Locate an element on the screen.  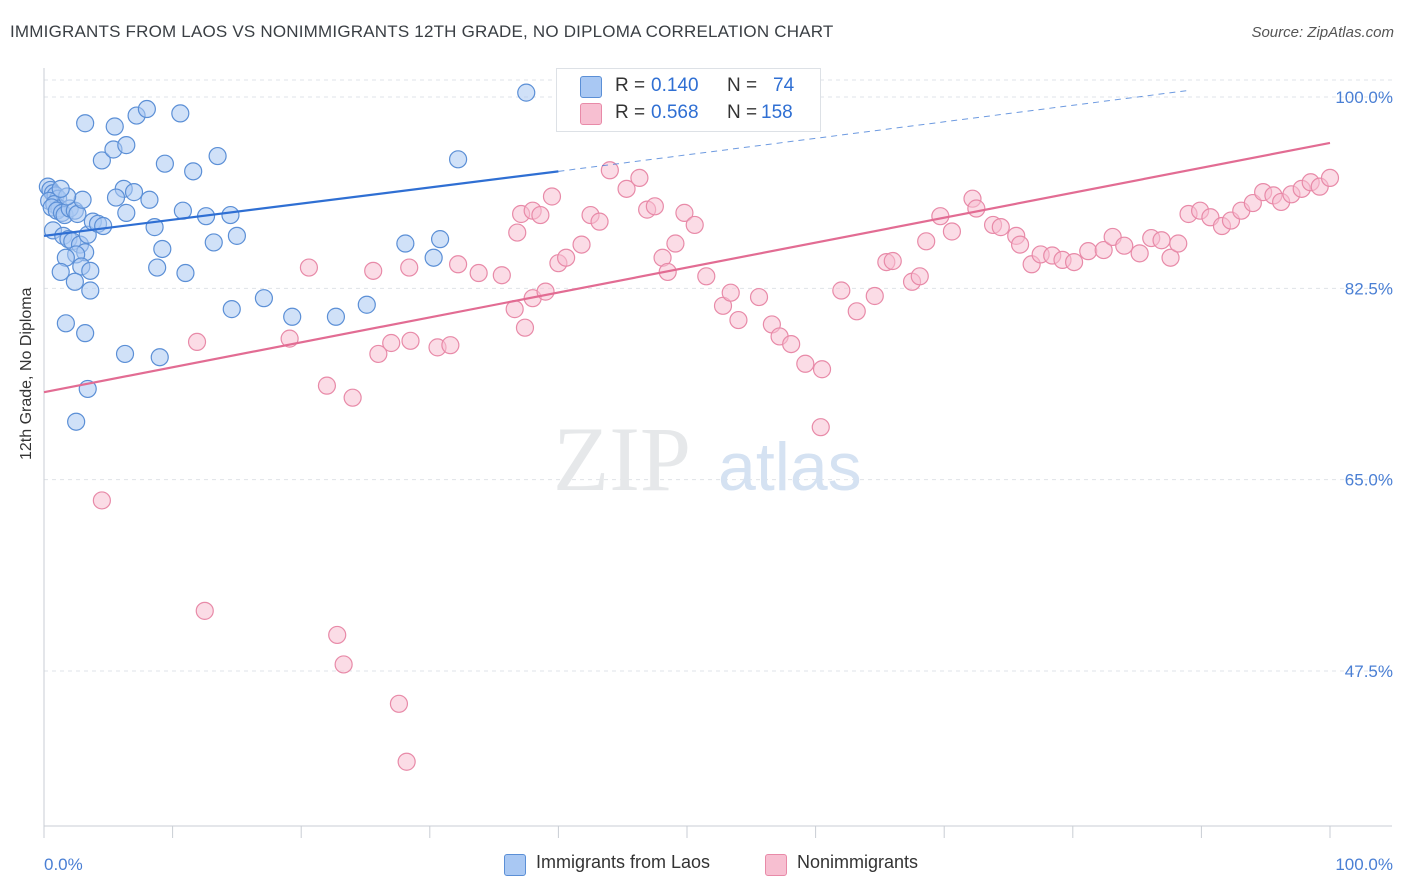
y-axis-label-wrap: 12th Grade, No Diploma is located at coordinates (27, 373).